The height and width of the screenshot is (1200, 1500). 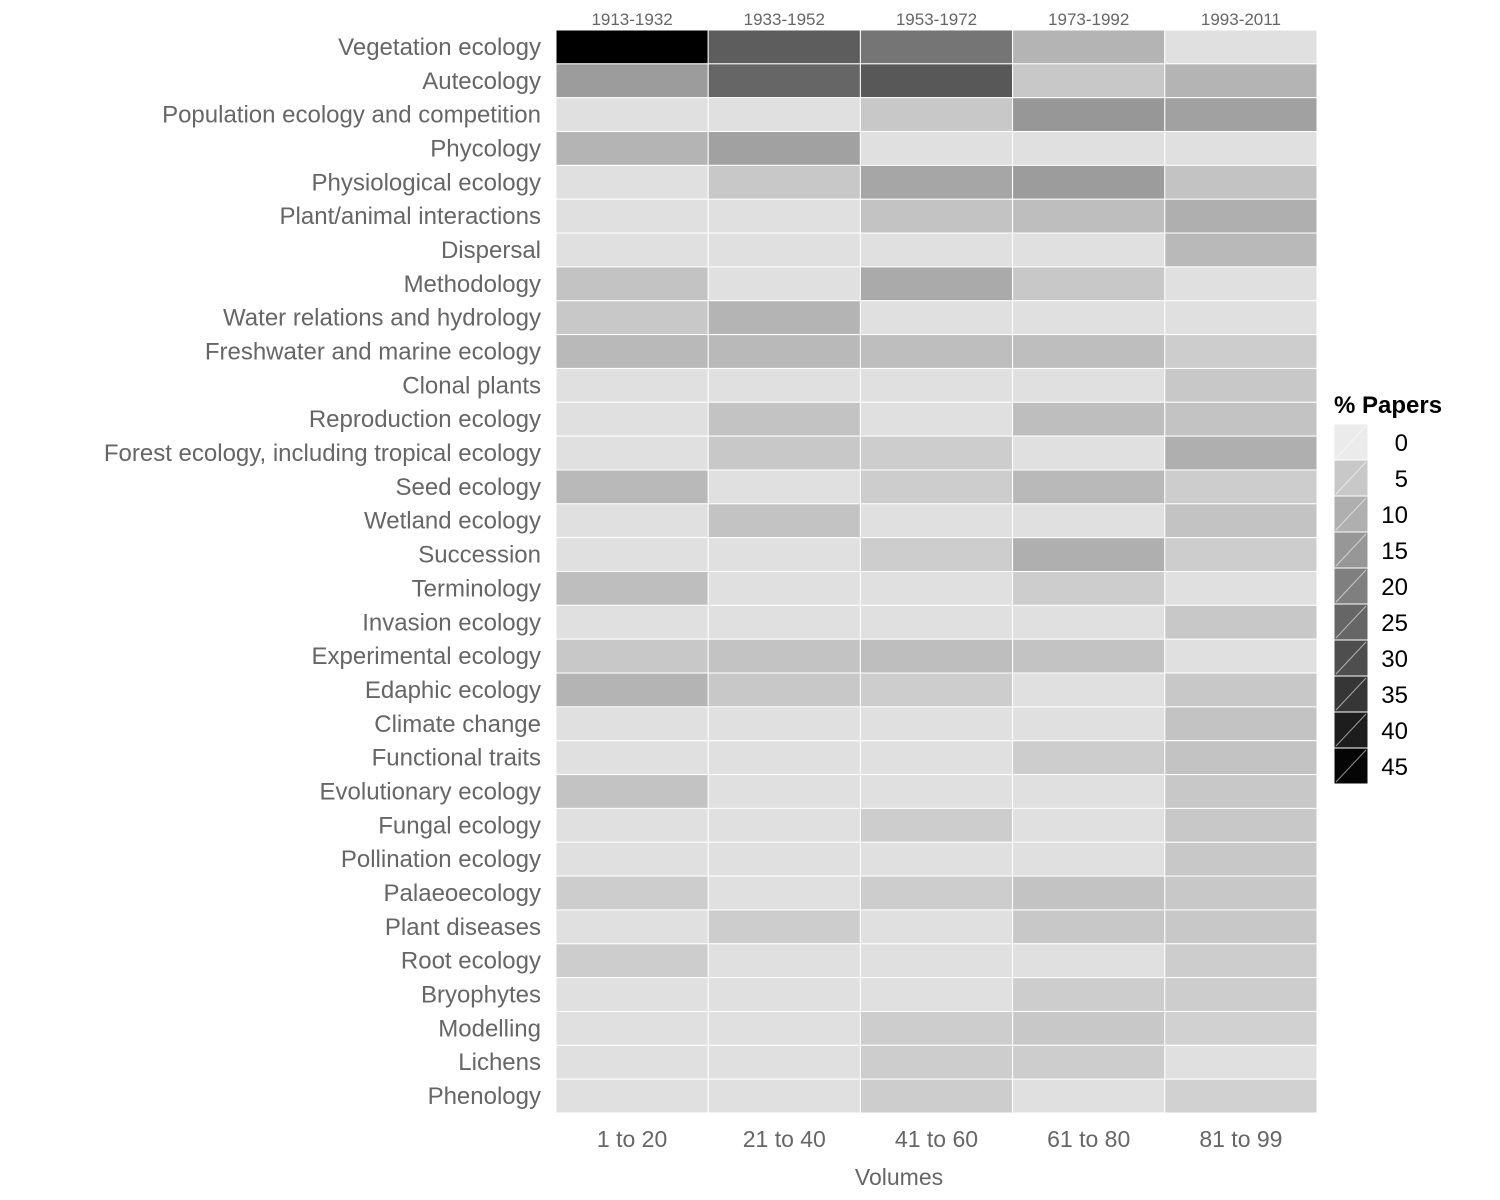 I want to click on row-label-invasion-ecology: Invasion ecology, so click(x=451, y=622).